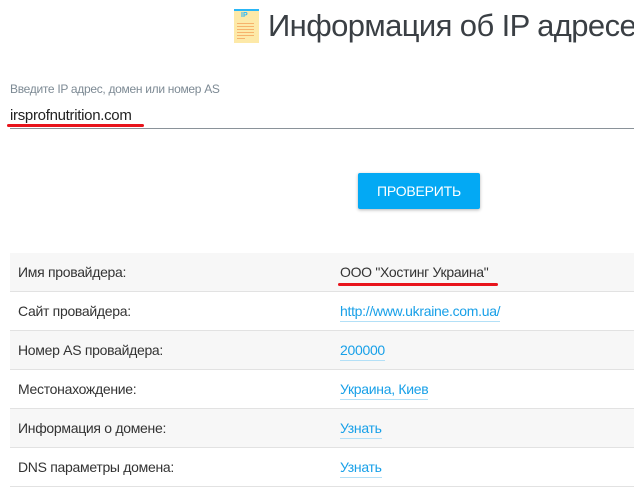  Describe the element at coordinates (361, 468) in the screenshot. I see `dns-info-link: Узнать` at that location.